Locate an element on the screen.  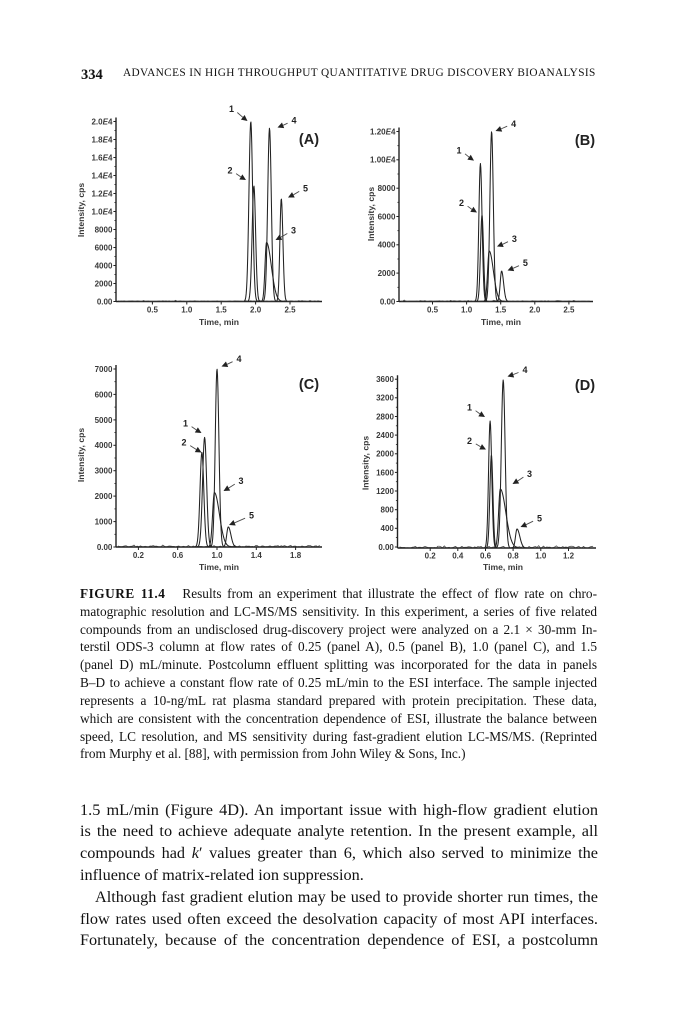
svg-text: 1000 is located at coordinates (104, 522).